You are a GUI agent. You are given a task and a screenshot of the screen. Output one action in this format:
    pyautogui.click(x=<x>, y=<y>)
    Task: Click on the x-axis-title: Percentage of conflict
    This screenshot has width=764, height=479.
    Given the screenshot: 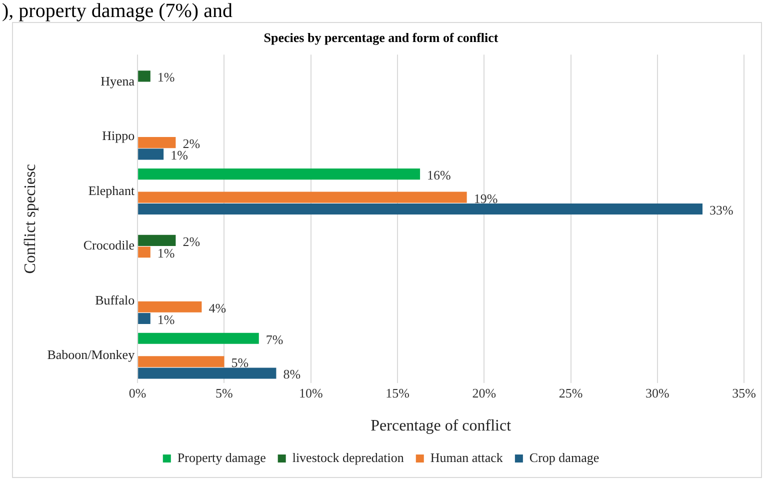 What is the action you would take?
    pyautogui.click(x=441, y=426)
    